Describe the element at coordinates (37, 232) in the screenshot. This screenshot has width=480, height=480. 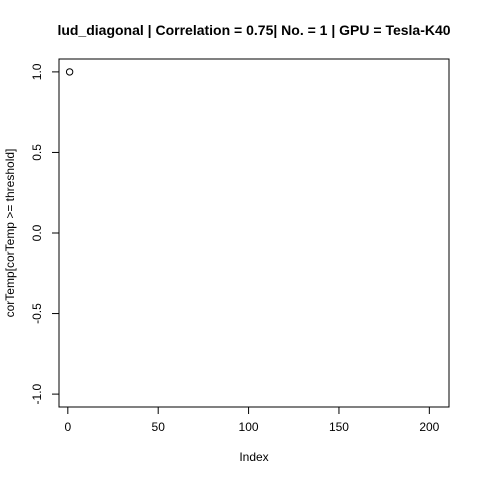
I see `y-tick-label: 0.0` at that location.